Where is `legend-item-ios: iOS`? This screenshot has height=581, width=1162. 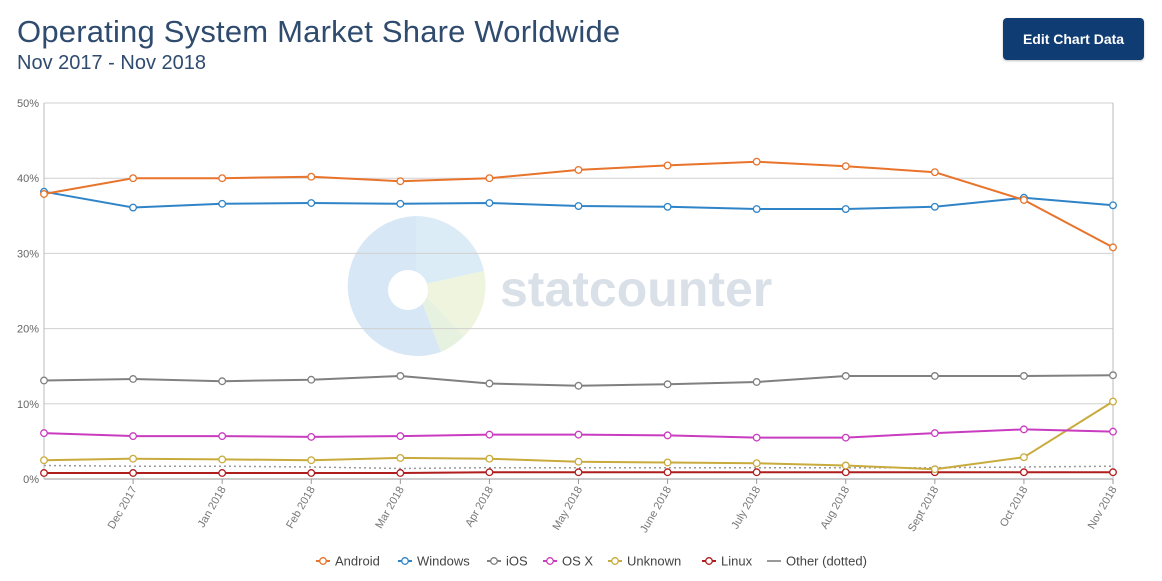 legend-item-ios: iOS is located at coordinates (517, 561).